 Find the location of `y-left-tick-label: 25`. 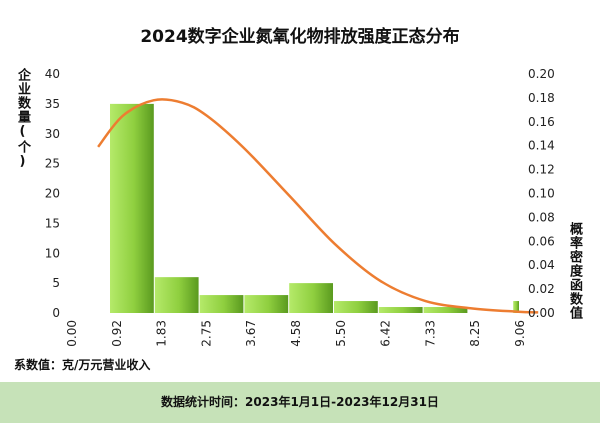

y-left-tick-label: 25 is located at coordinates (52, 164).